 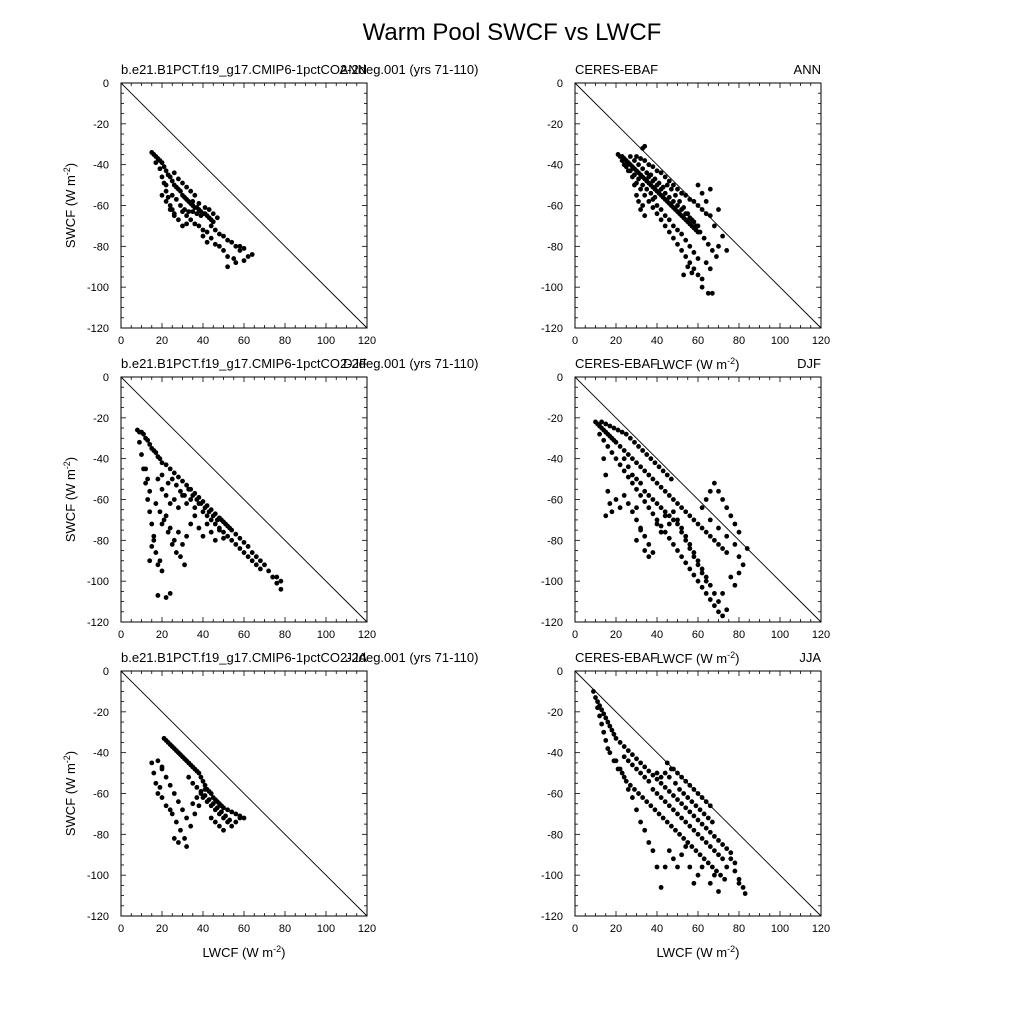 I want to click on y-tick-label: -20, so click(x=555, y=419).